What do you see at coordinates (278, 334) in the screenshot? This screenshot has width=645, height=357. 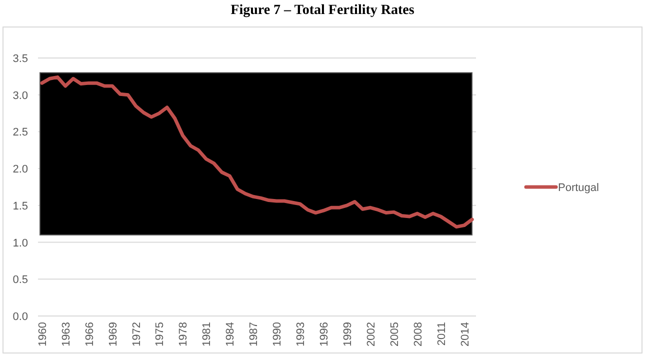 I see `x-tick-label: 1990` at bounding box center [278, 334].